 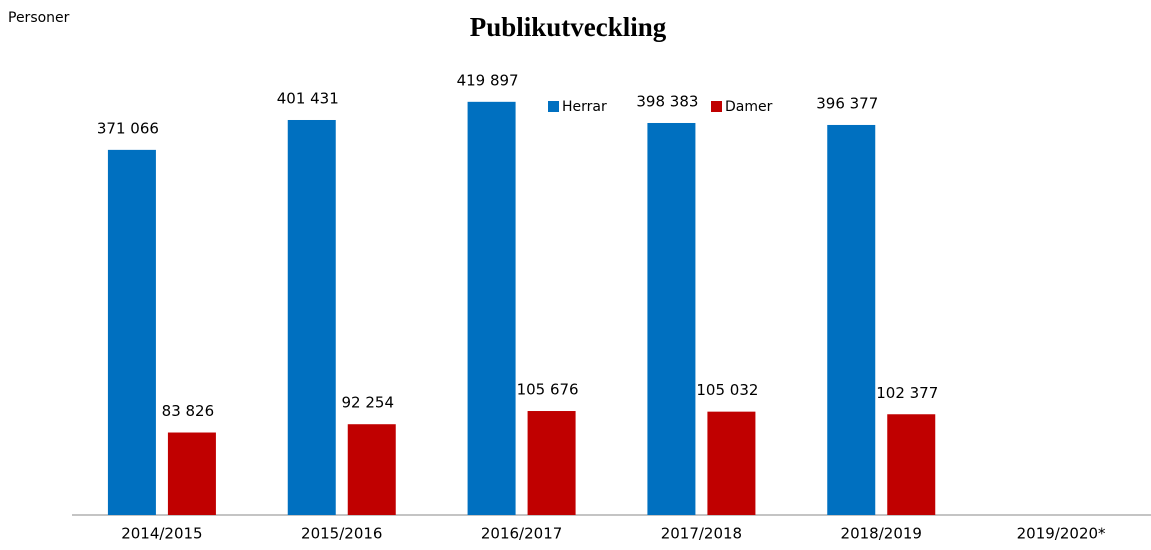 What do you see at coordinates (1061, 534) in the screenshot?
I see `x-tick-label: 2019/2020*` at bounding box center [1061, 534].